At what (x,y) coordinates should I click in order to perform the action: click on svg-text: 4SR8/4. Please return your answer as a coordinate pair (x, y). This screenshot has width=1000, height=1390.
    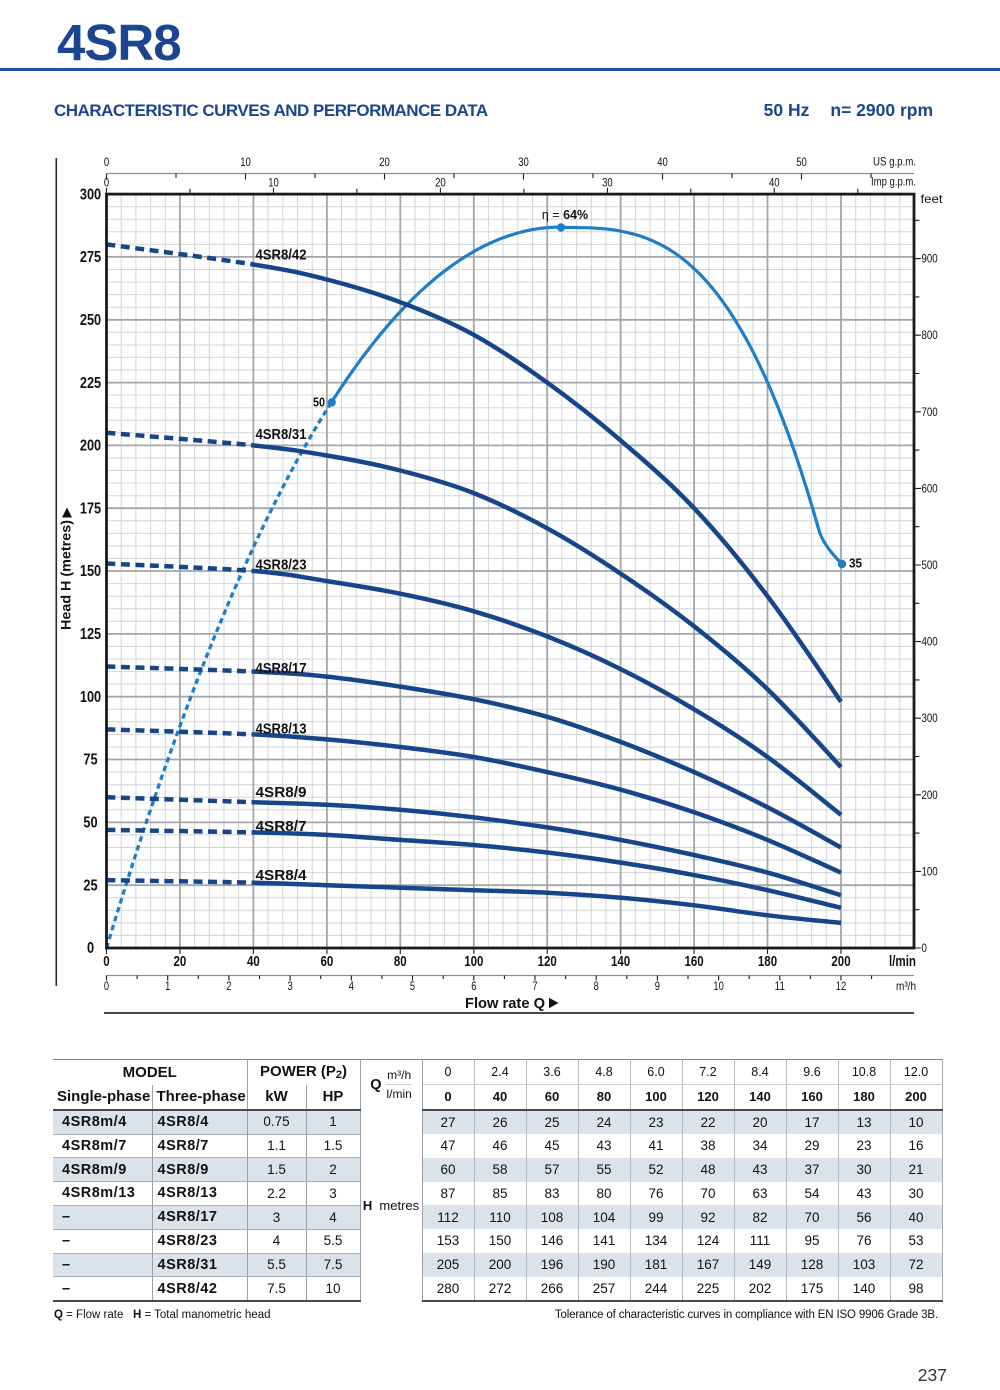
    Looking at the image, I should click on (282, 875).